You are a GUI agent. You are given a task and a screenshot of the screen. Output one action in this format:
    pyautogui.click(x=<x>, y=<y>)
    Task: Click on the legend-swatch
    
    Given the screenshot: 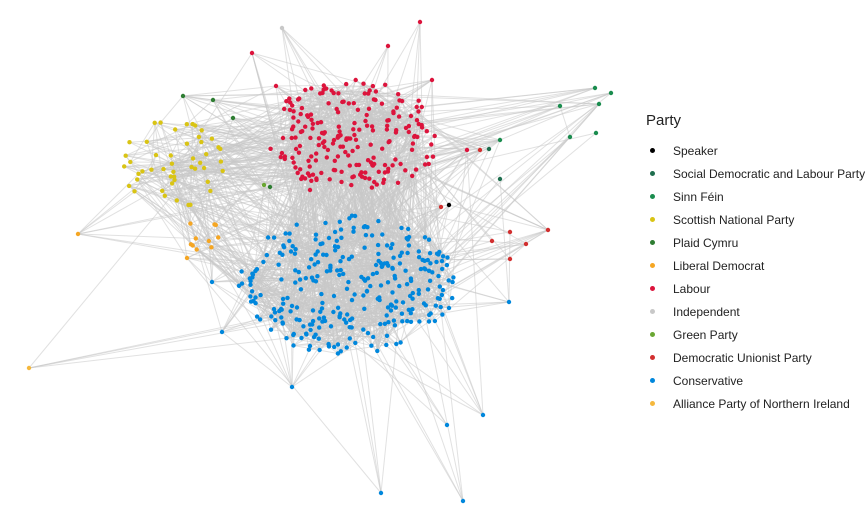 What is the action you would take?
    pyautogui.click(x=652, y=357)
    